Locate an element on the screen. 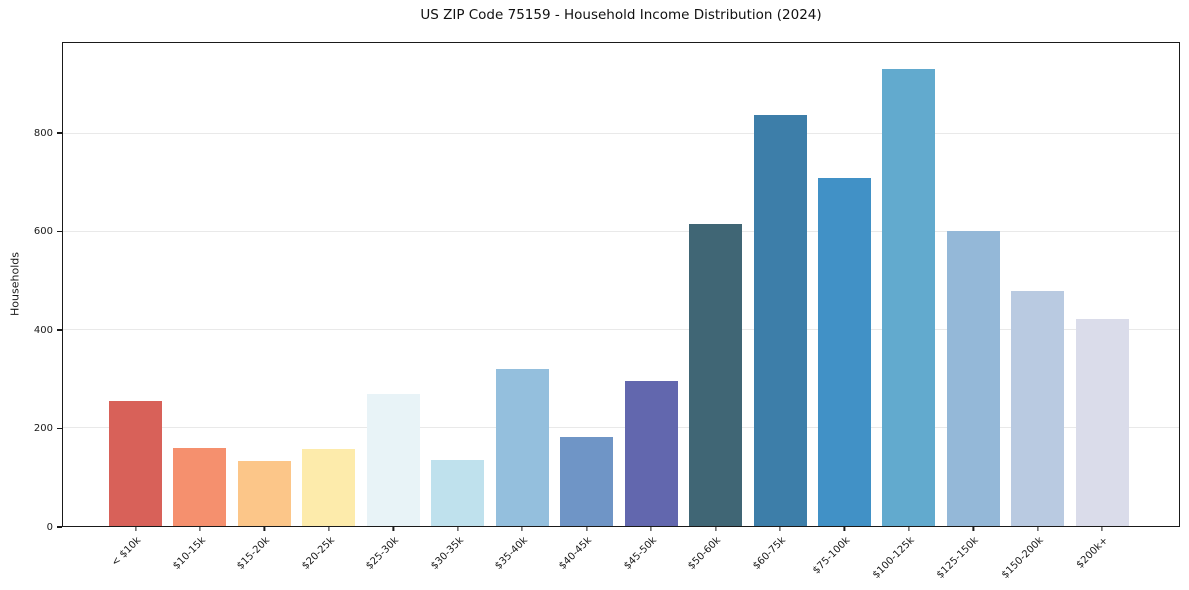  bar-slot-0: < $10k is located at coordinates (135, 306).